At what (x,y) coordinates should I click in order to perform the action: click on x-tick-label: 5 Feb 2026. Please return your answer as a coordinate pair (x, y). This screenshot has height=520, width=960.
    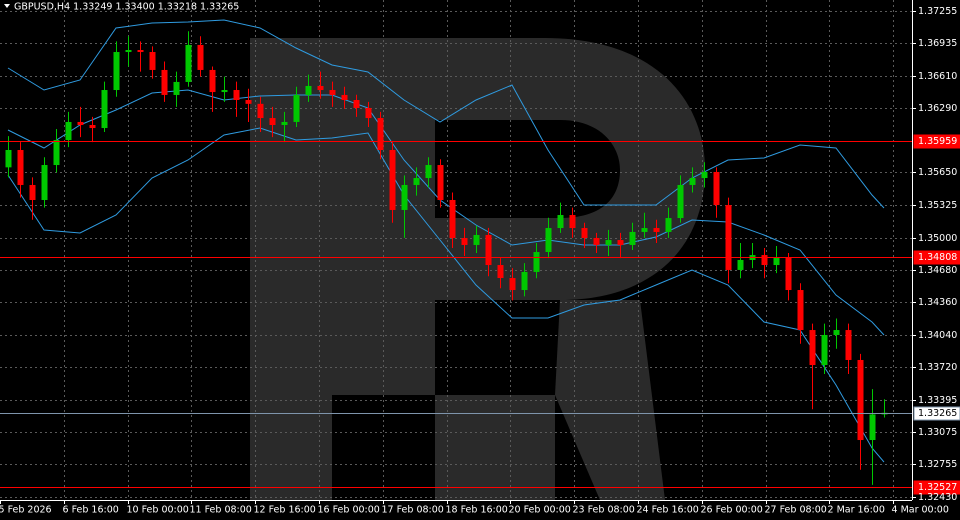
    Looking at the image, I should click on (26, 510).